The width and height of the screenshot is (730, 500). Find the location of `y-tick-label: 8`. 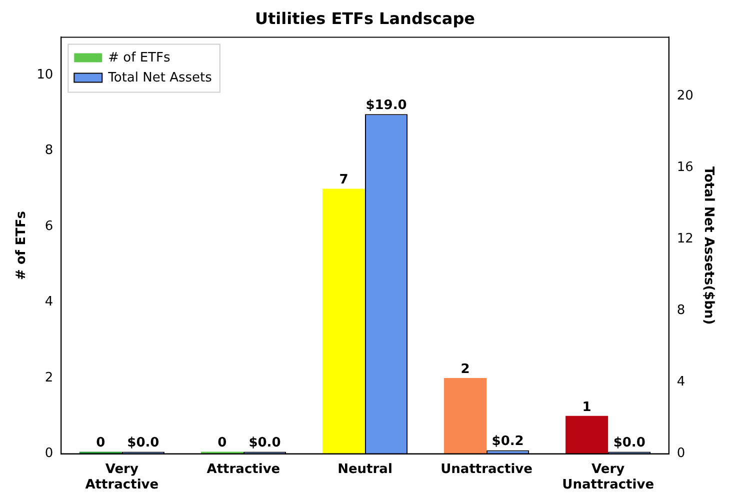

y-tick-label: 8 is located at coordinates (49, 150).